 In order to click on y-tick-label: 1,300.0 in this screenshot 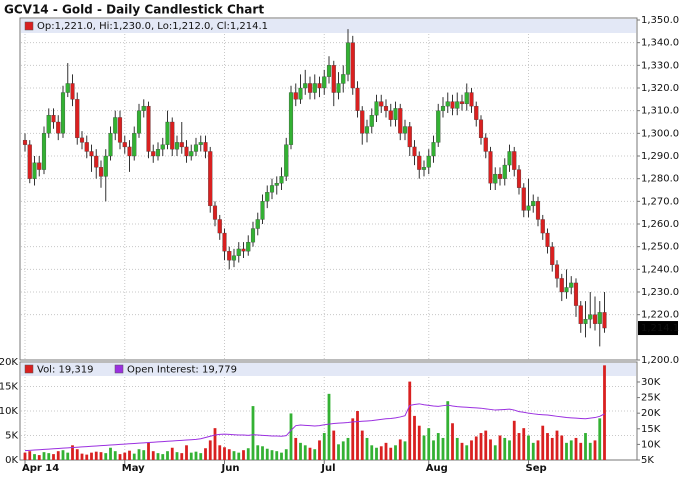, I will do `click(660, 133)`.